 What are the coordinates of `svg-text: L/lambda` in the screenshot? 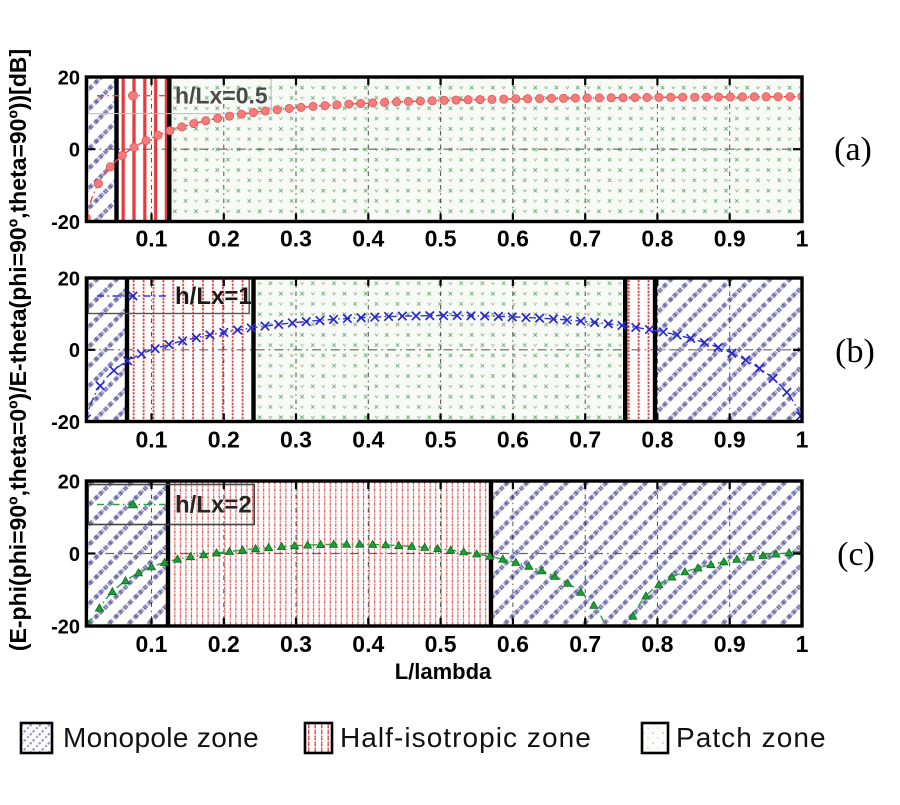 It's located at (443, 671).